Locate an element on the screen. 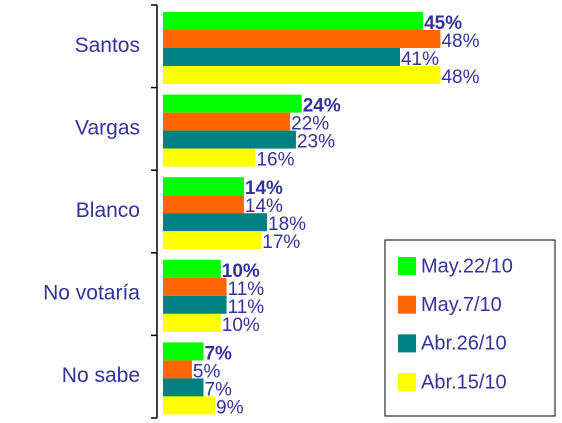 This screenshot has height=423, width=562. value-label: 24% is located at coordinates (322, 106).